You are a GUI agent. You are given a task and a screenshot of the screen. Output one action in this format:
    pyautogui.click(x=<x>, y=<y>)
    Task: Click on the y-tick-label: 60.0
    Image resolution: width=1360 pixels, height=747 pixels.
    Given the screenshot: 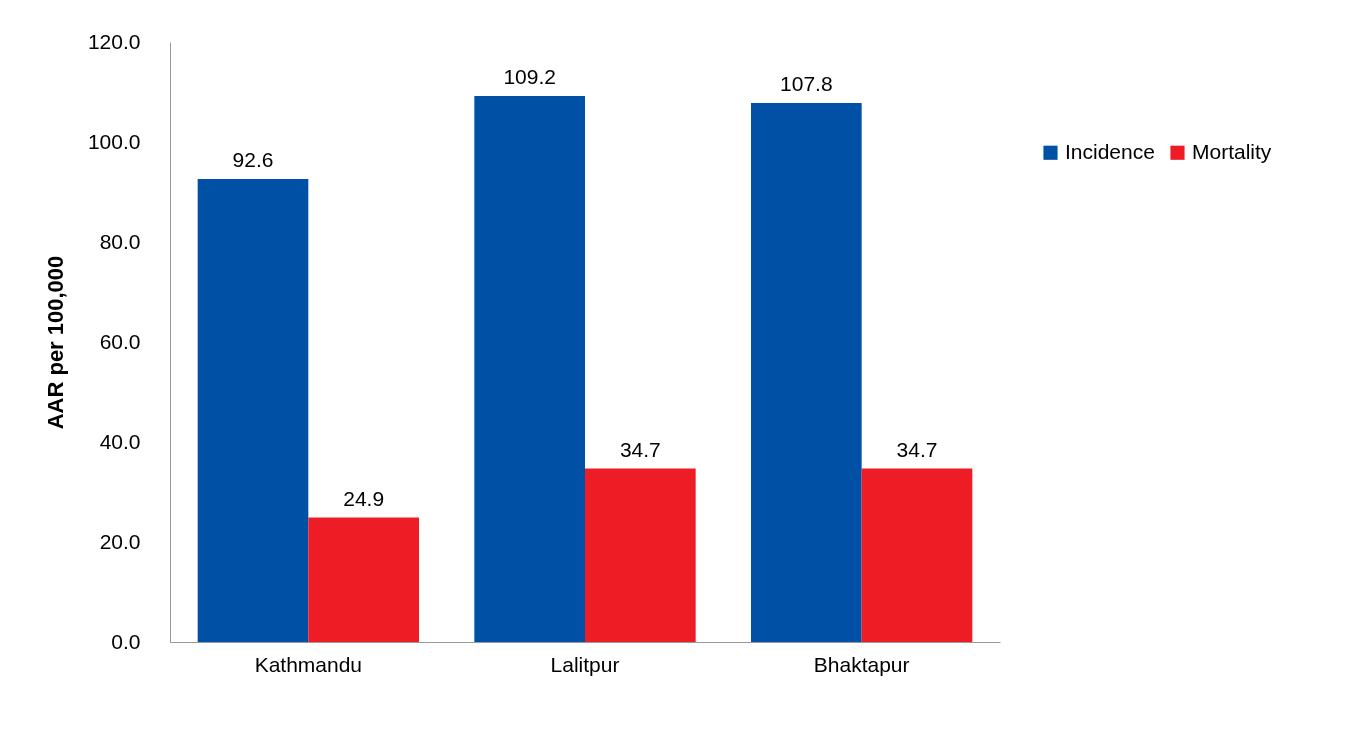 What is the action you would take?
    pyautogui.click(x=120, y=341)
    